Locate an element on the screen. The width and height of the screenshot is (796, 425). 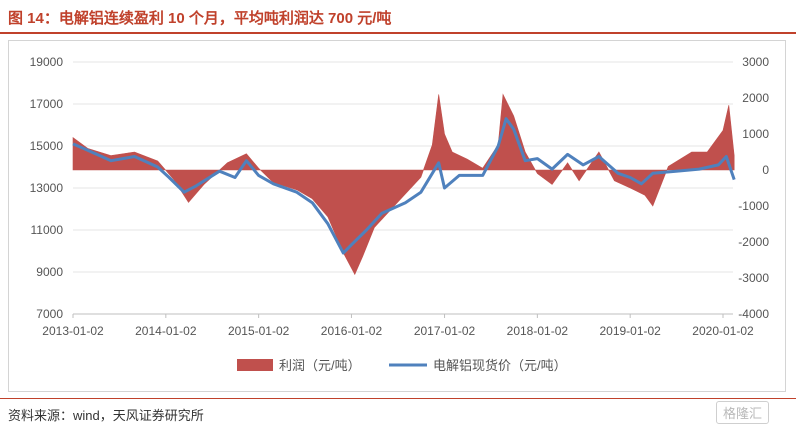
y-right-tick-label: -2000 is located at coordinates (753, 242).